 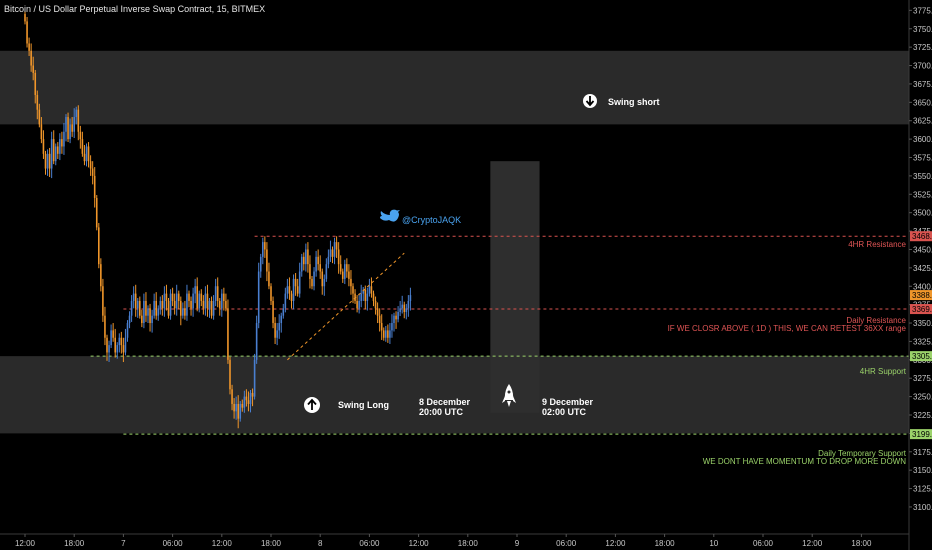 I want to click on sup4h-label: 4HR Support, so click(x=883, y=371).